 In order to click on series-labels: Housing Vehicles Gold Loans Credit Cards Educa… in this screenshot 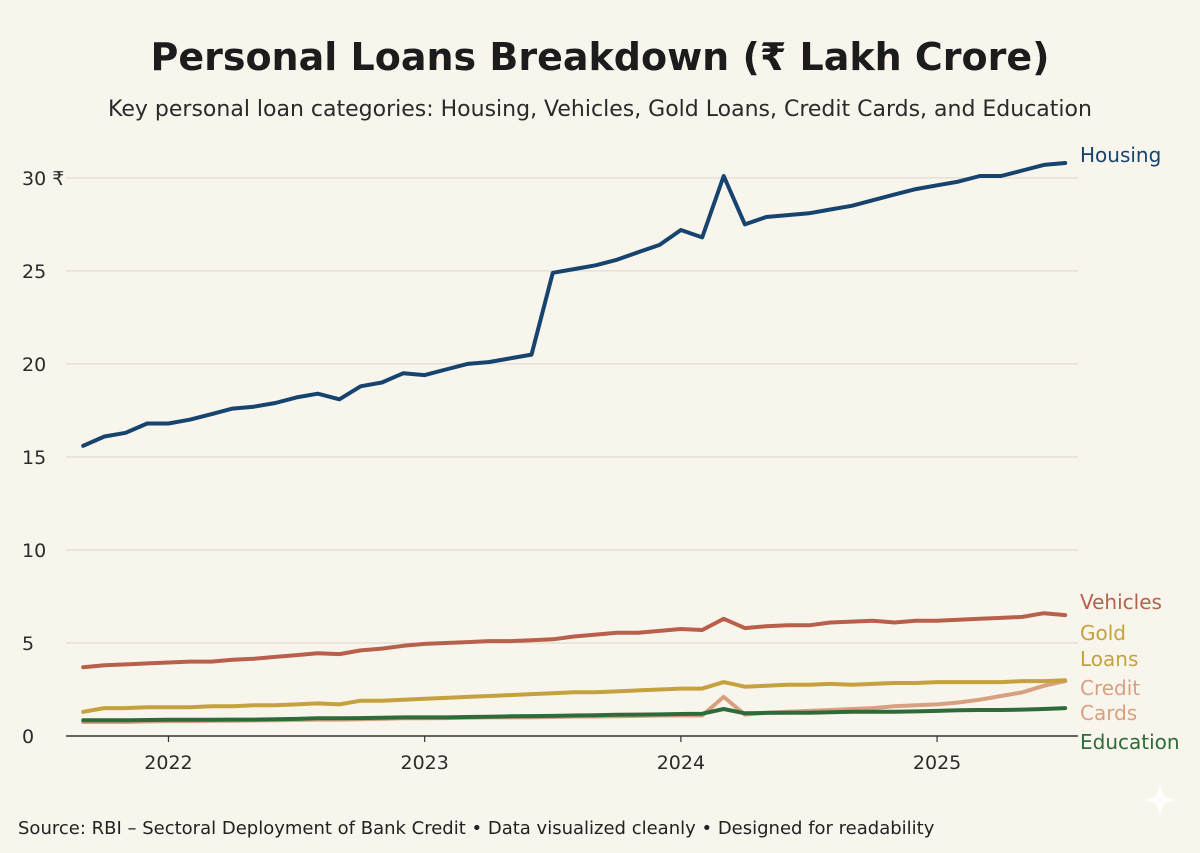, I will do `click(1130, 448)`.